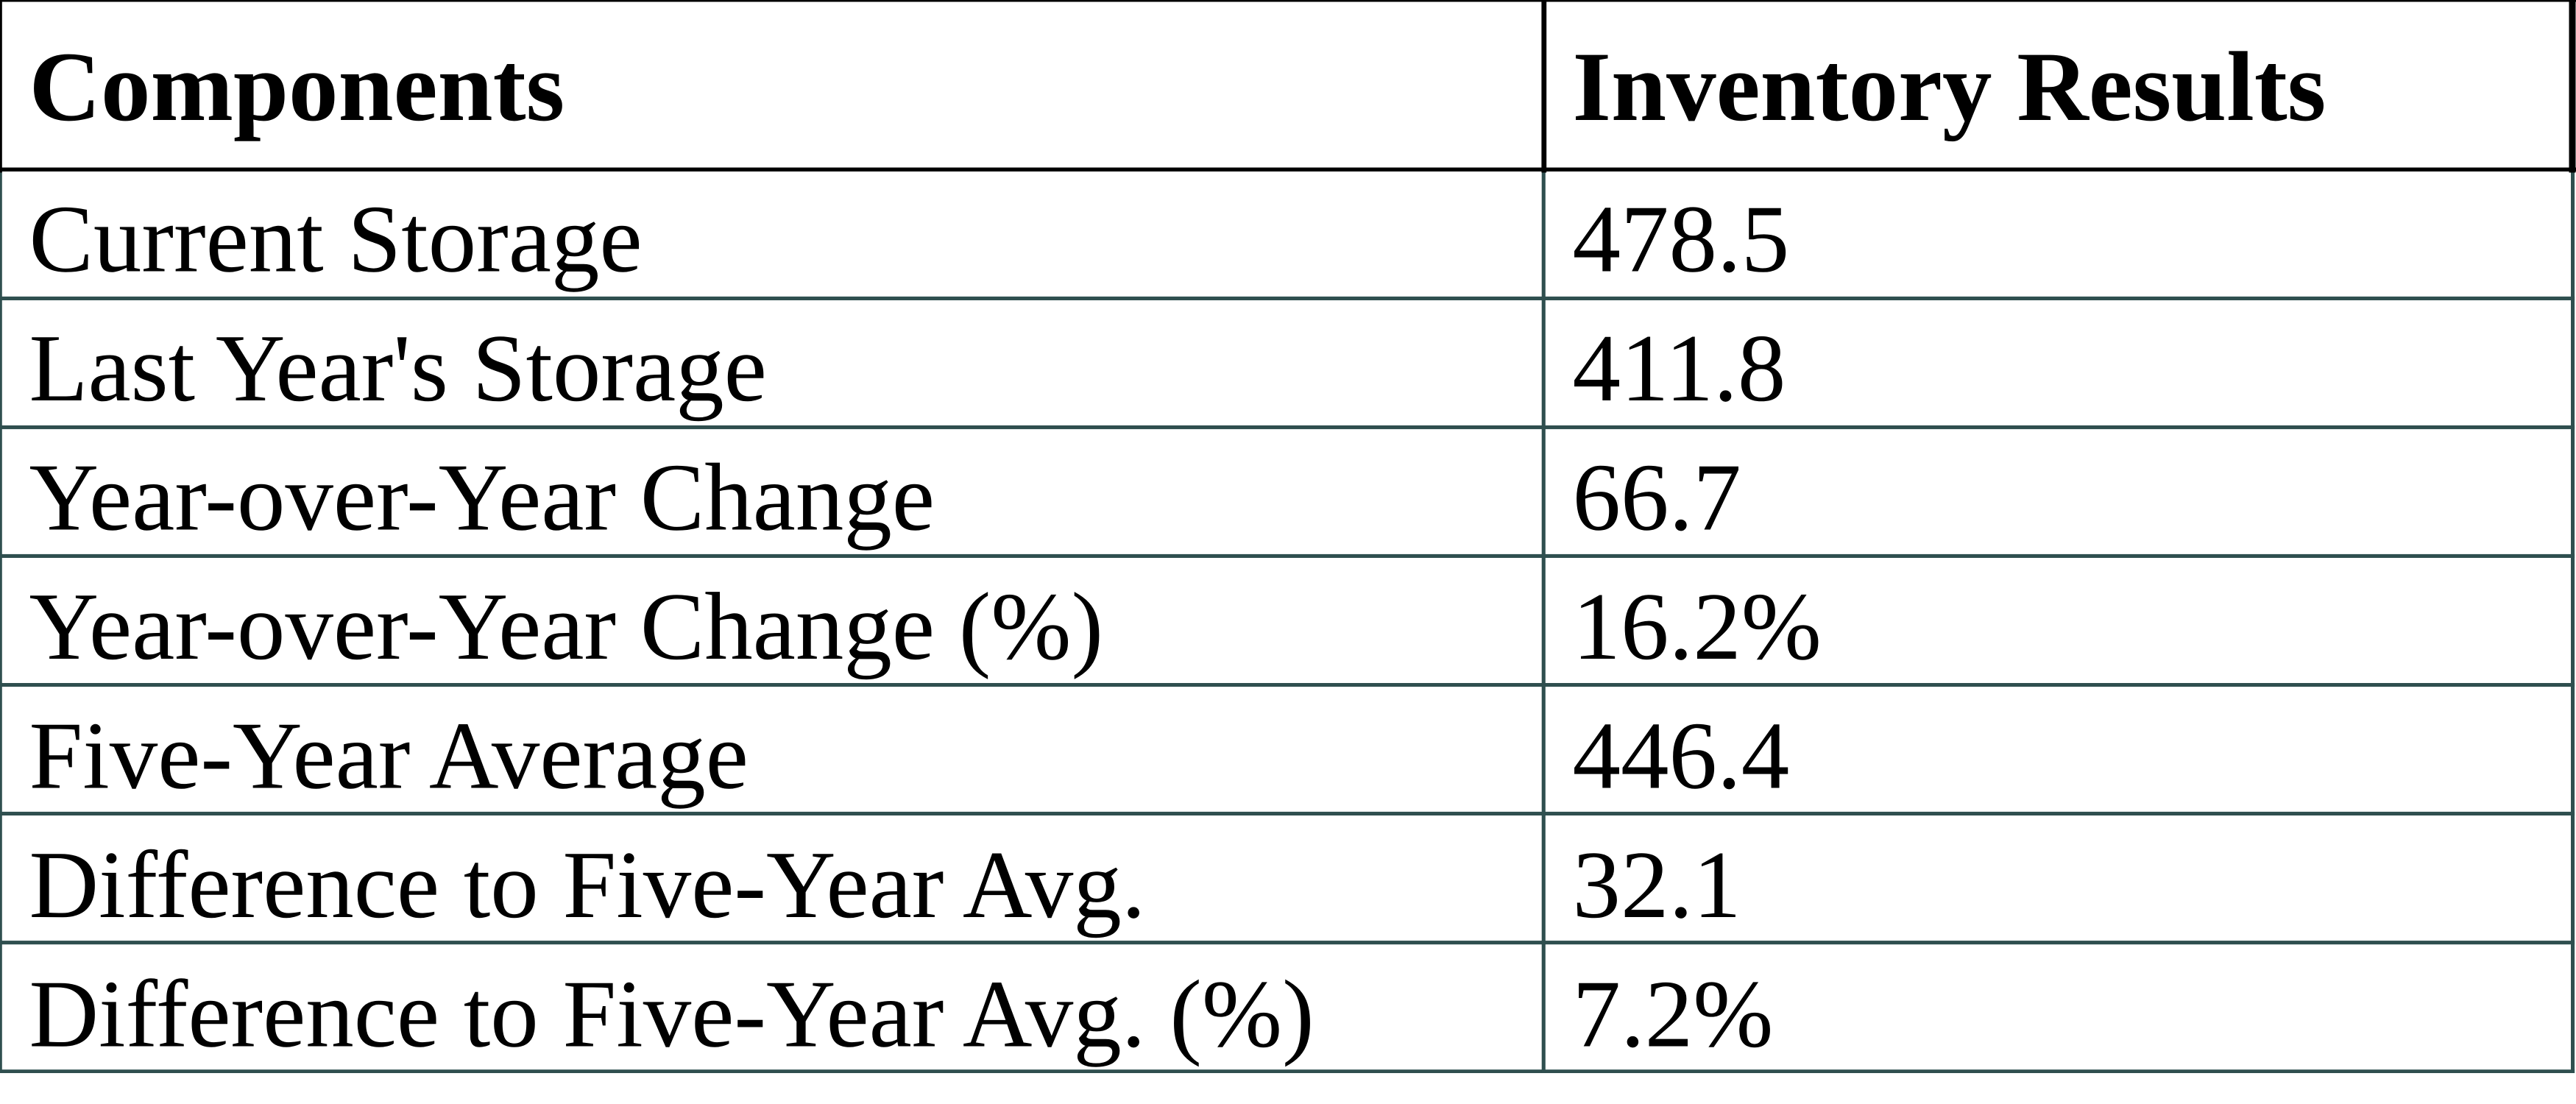 The image size is (2576, 1104). Describe the element at coordinates (1657, 885) in the screenshot. I see `svg-text: 32.1` at that location.